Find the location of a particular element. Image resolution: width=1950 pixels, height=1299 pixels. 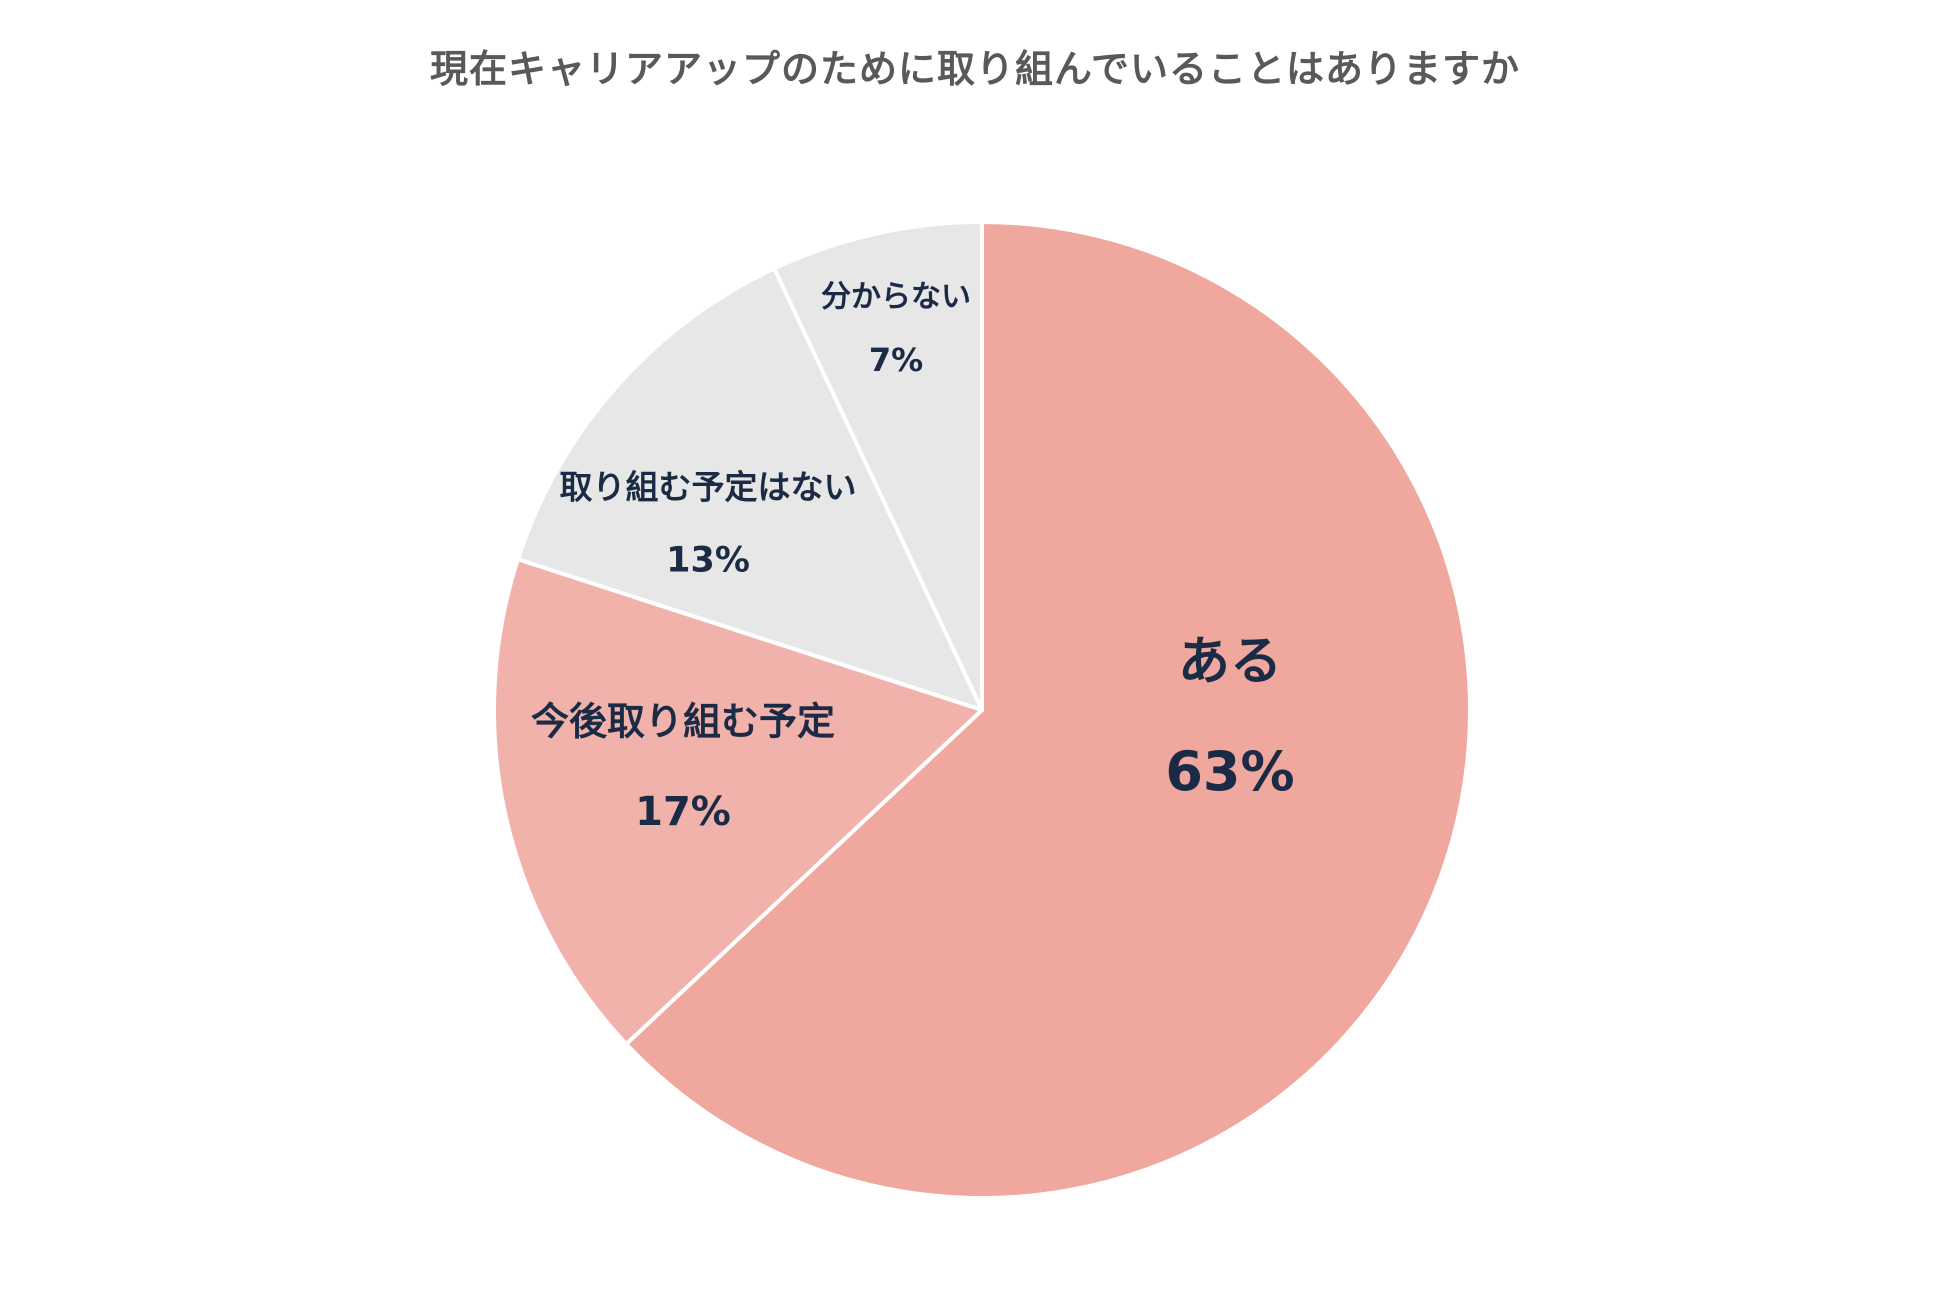

slice-name-label: 今後取り組む予定 is located at coordinates (683, 721).